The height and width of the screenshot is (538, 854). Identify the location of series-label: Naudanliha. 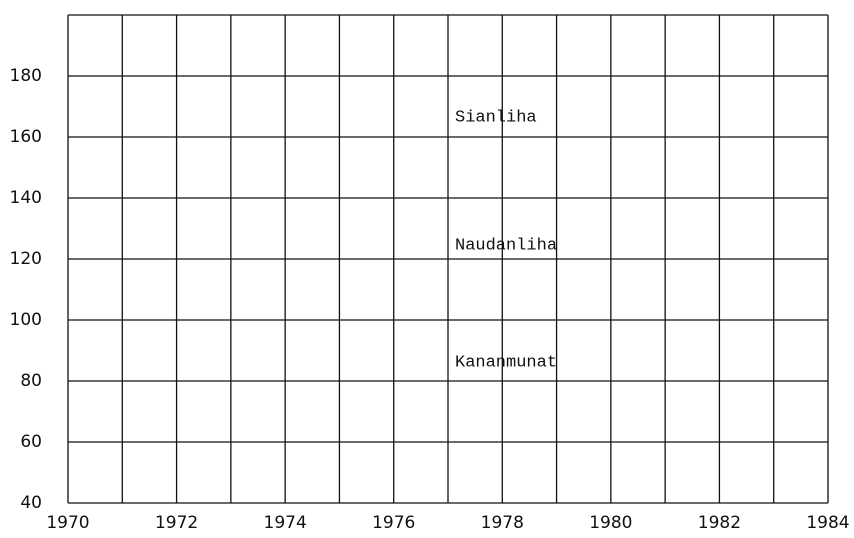
(506, 245).